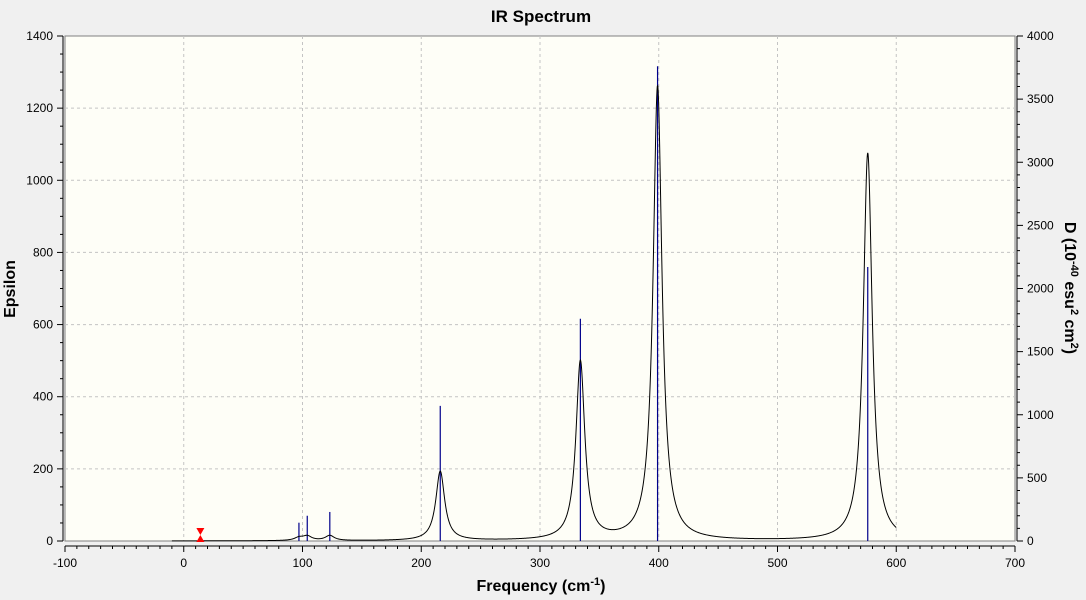  What do you see at coordinates (1040, 225) in the screenshot?
I see `y2-tick-label: 2500` at bounding box center [1040, 225].